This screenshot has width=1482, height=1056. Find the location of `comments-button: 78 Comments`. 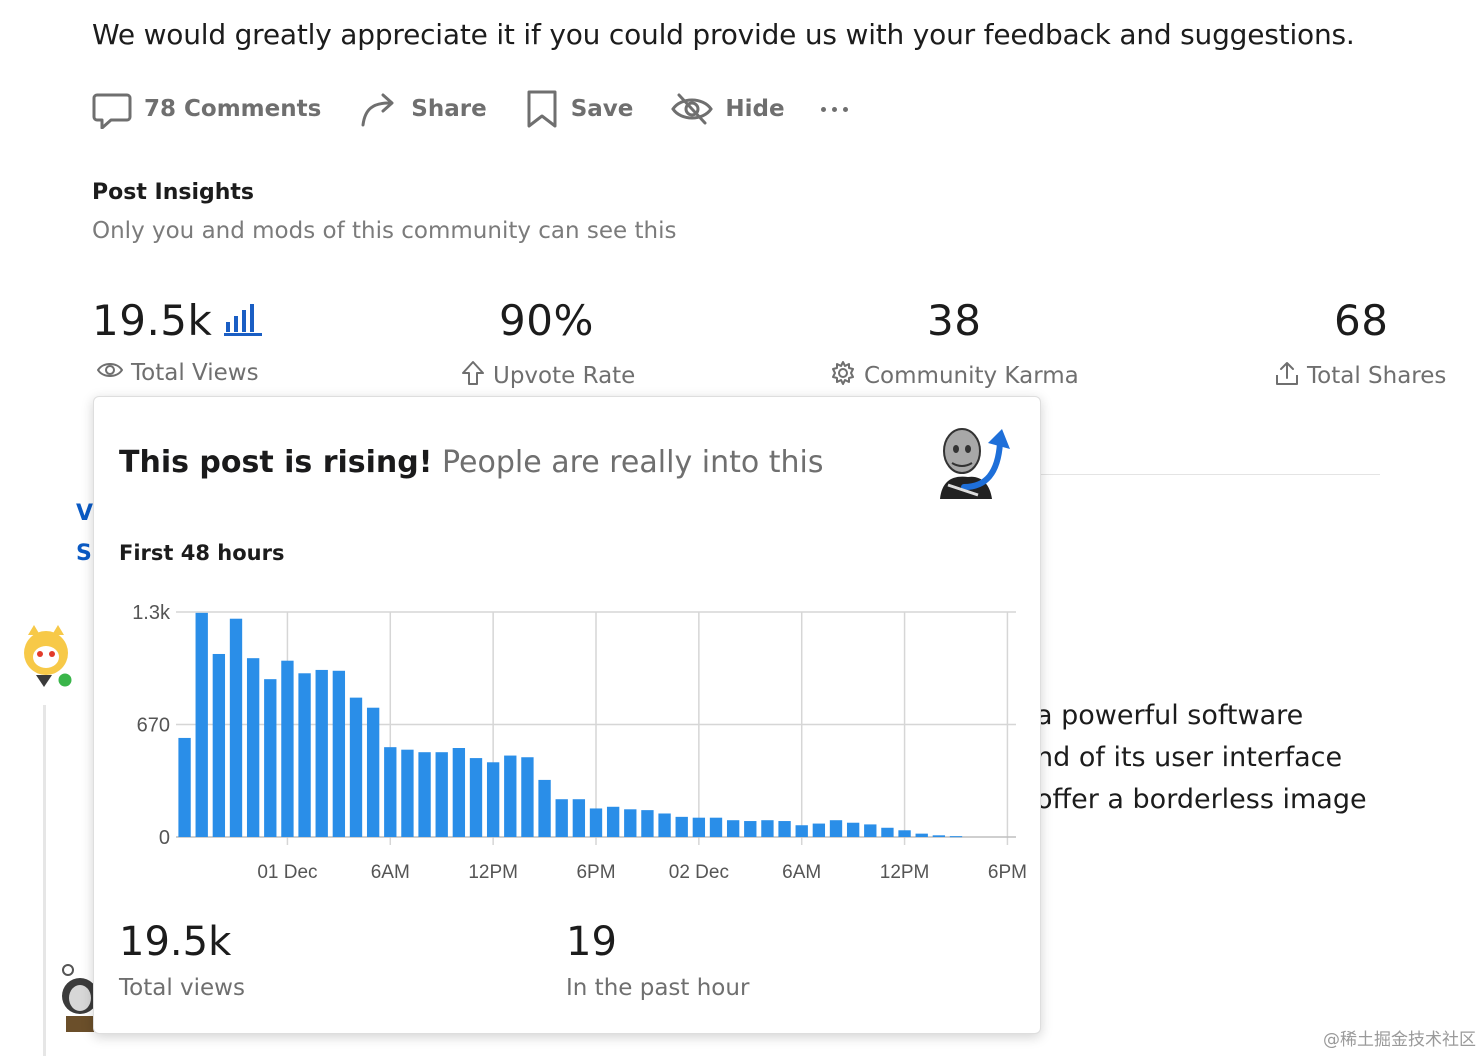

comments-button: 78 Comments is located at coordinates (206, 109).